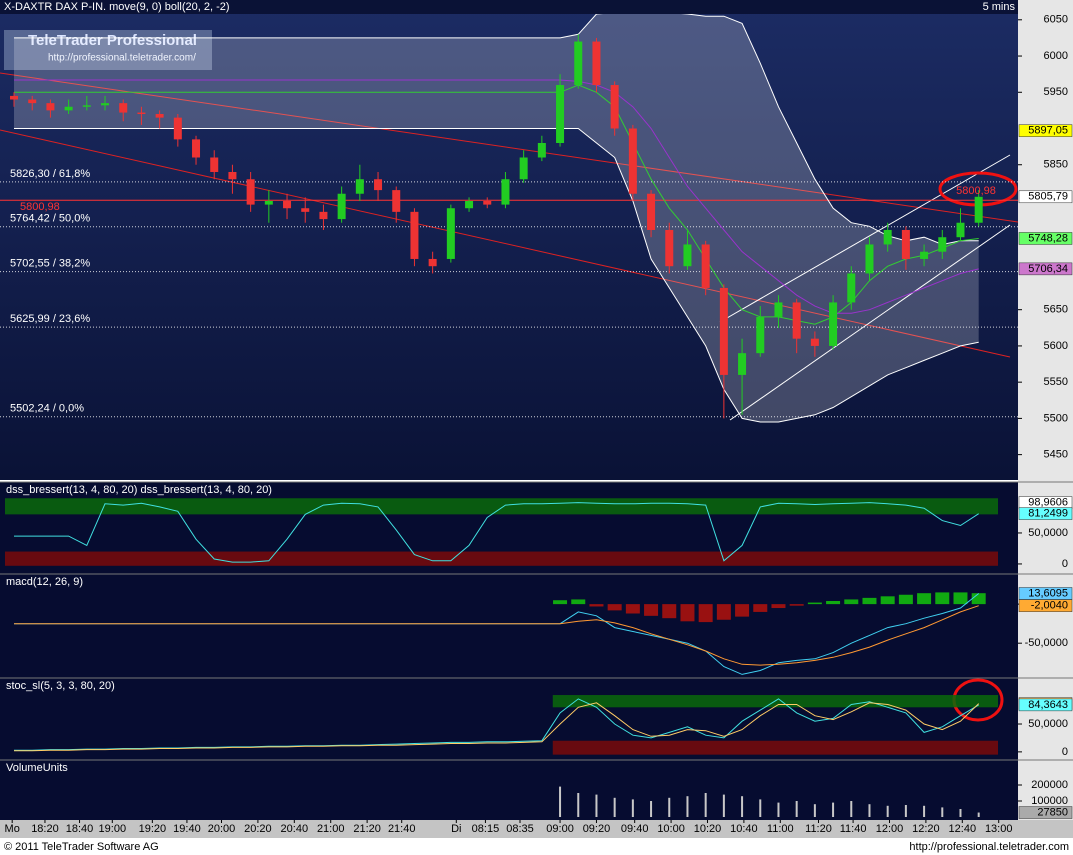  What do you see at coordinates (1048, 705) in the screenshot?
I see `value-marker-label: 84,3643` at bounding box center [1048, 705].